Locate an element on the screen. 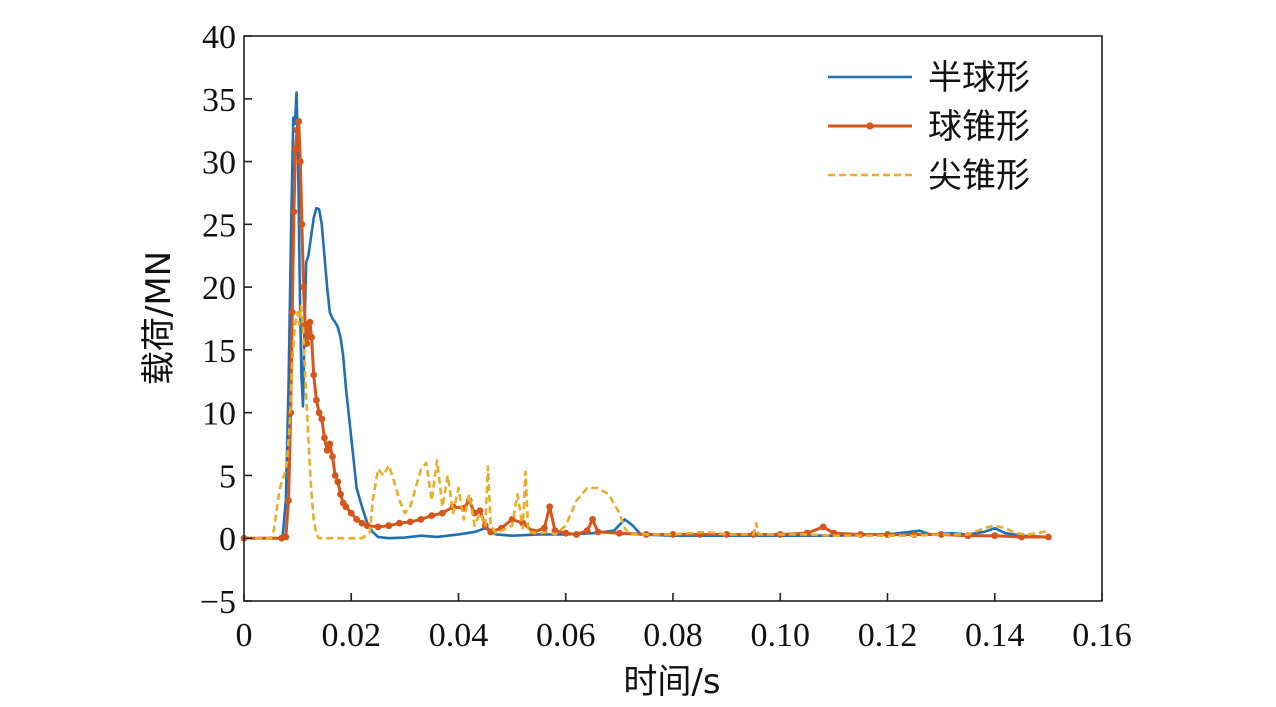 The image size is (1276, 707). x-axis-title: 时间/s is located at coordinates (671, 682).